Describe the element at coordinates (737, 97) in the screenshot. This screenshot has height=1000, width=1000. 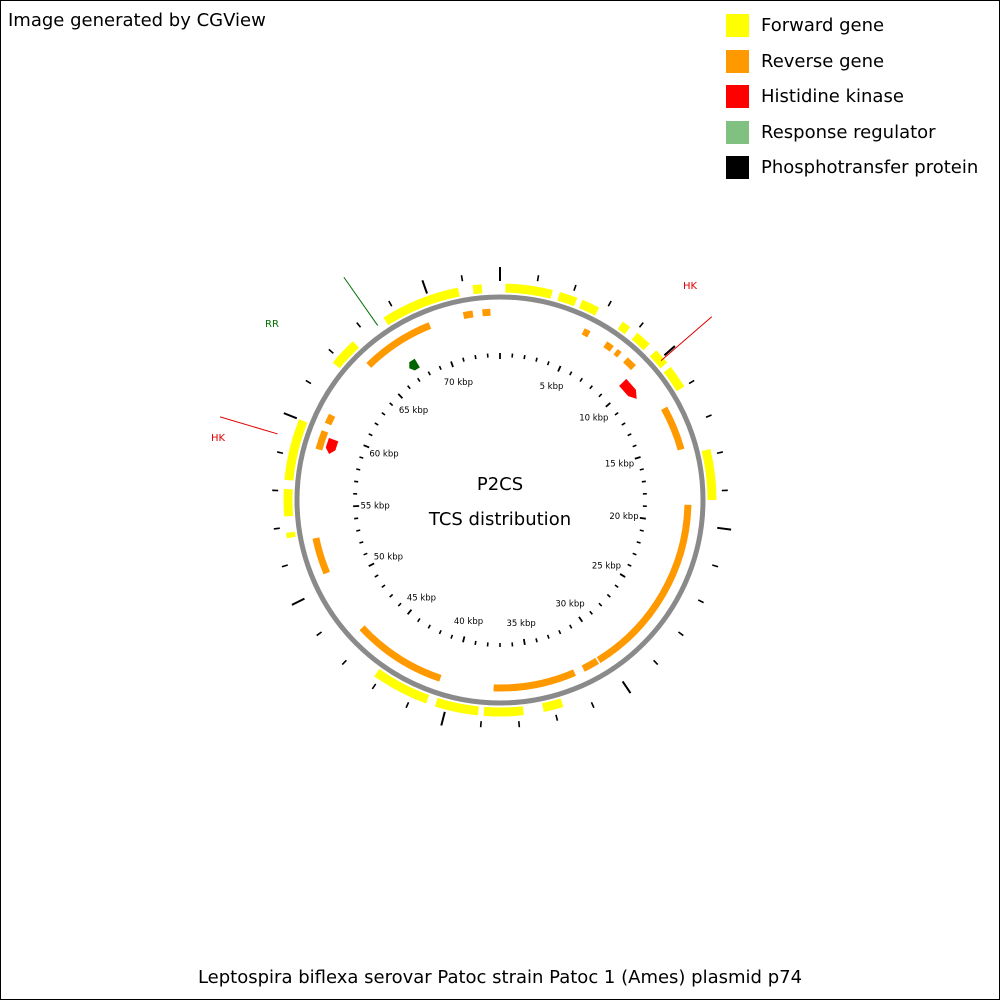
I see `histidine-kinase-swatch` at that location.